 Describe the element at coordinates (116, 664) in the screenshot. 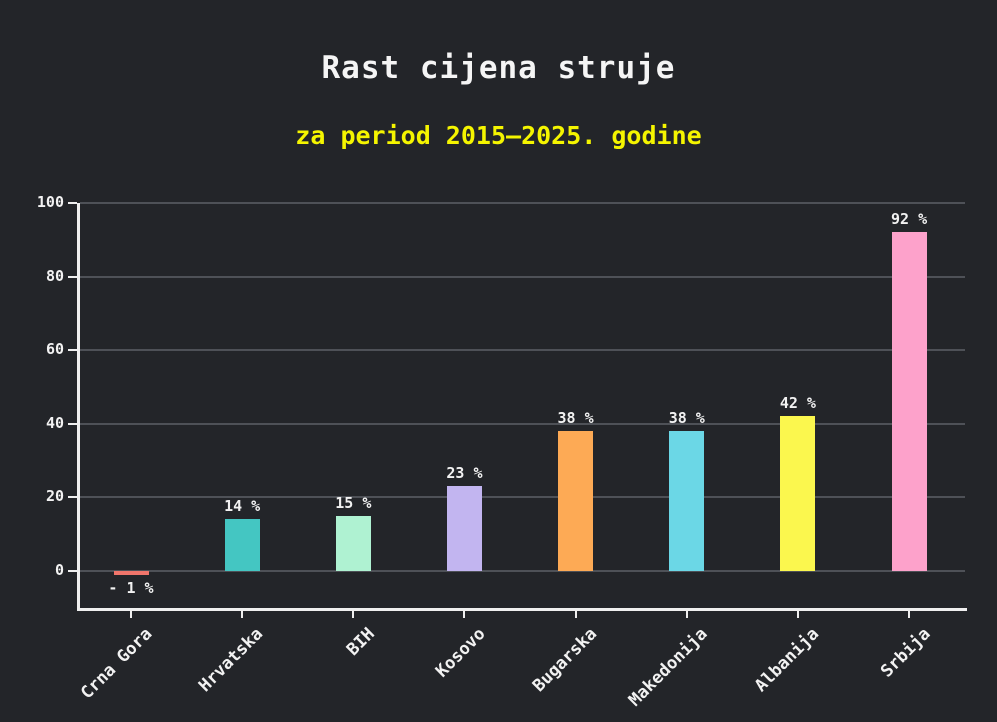

I see `x-tick-label-text: Crna Gora` at that location.